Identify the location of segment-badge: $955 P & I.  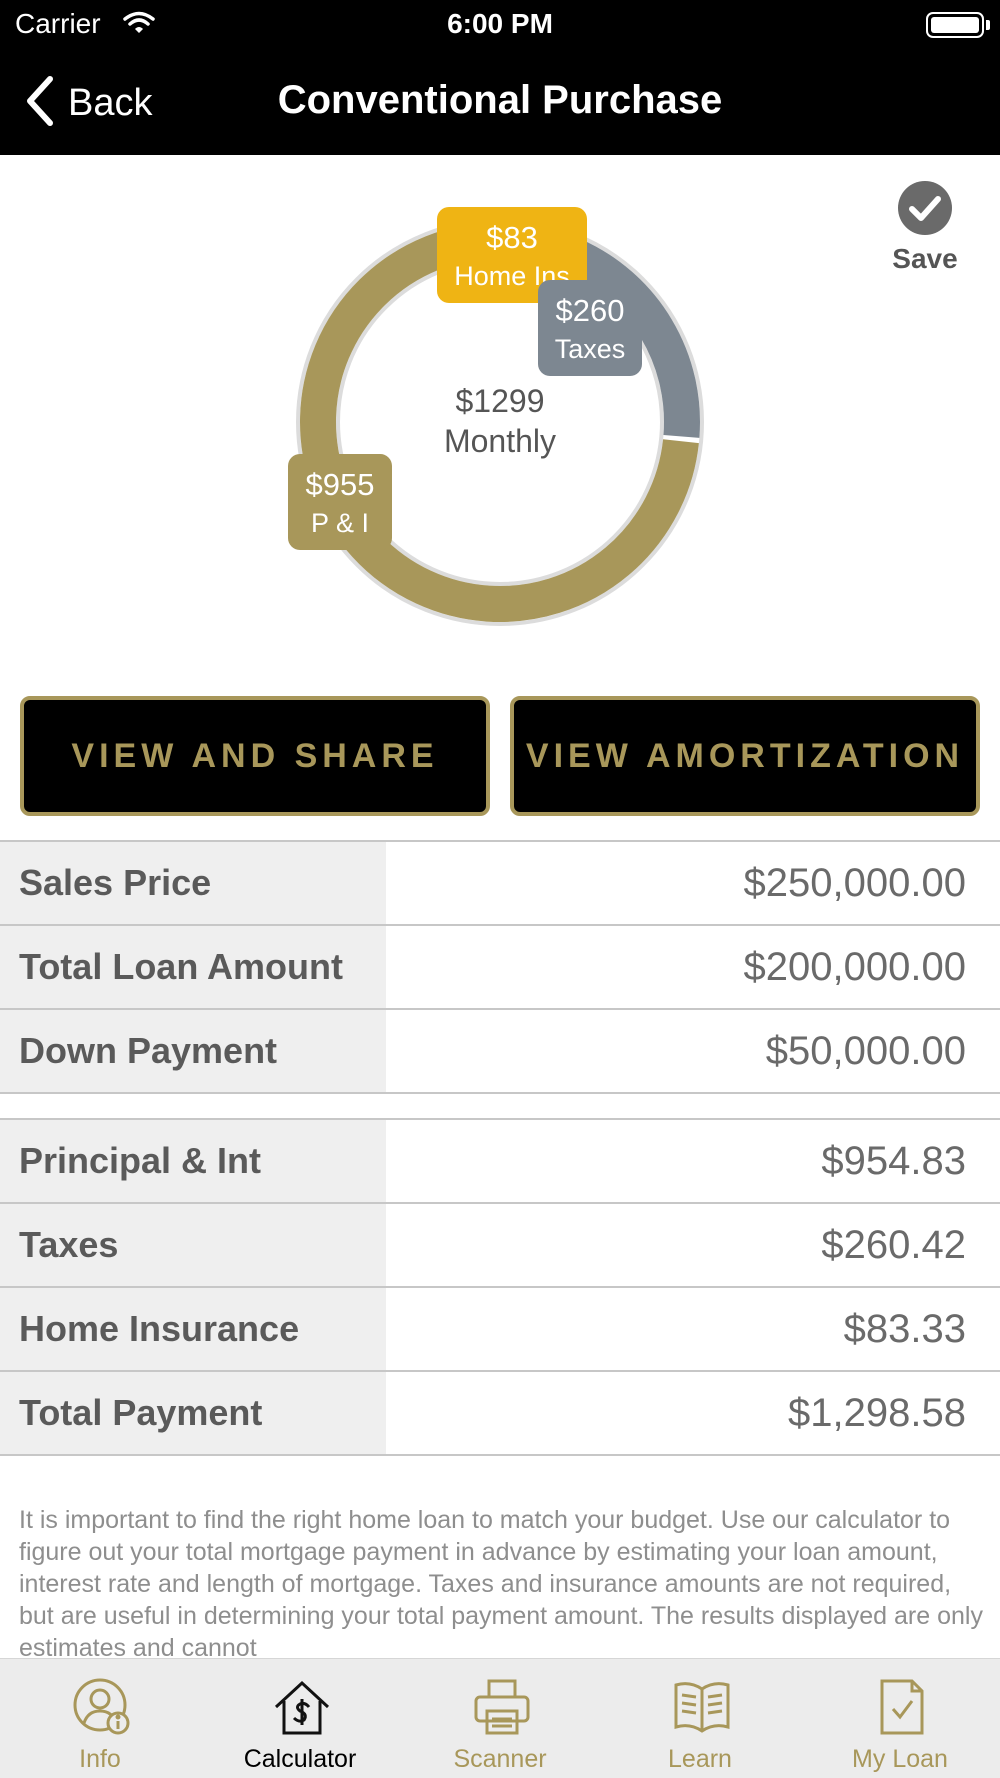
(340, 502).